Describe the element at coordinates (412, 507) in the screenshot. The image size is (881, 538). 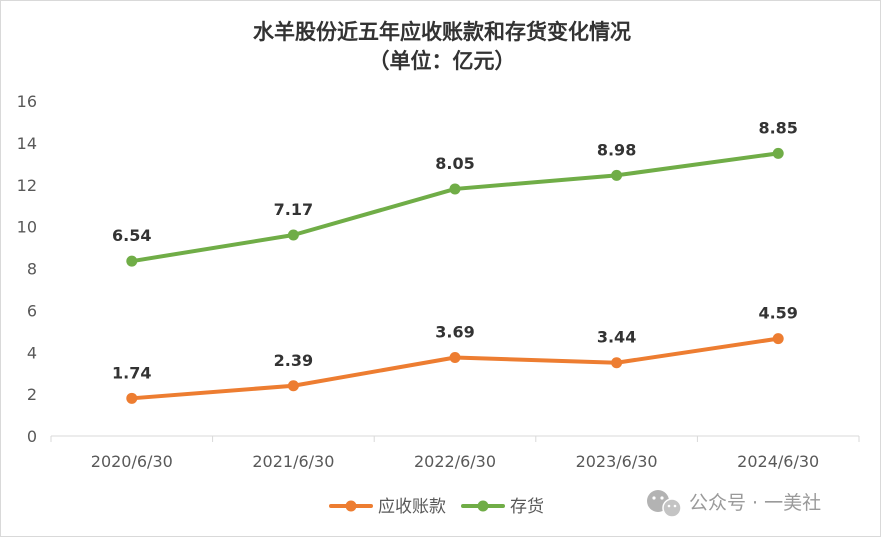
I see `legend-label: 应收账款` at that location.